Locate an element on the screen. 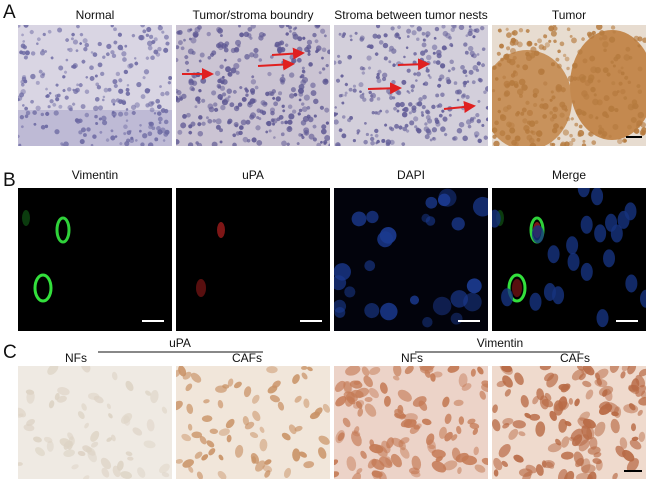 The height and width of the screenshot is (484, 650). nucleus is located at coordinates (616, 233).